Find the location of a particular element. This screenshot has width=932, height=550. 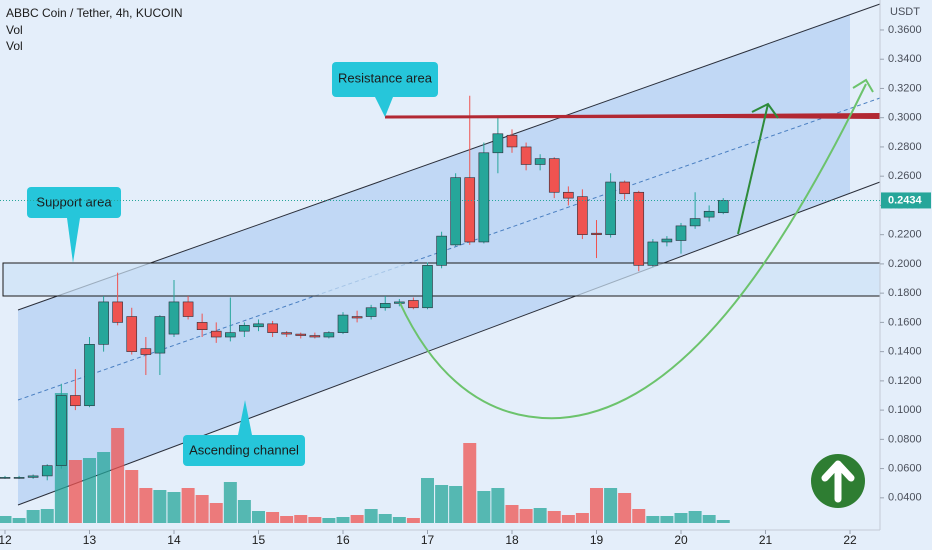

y-tick-label: 0.0800 is located at coordinates (905, 439).